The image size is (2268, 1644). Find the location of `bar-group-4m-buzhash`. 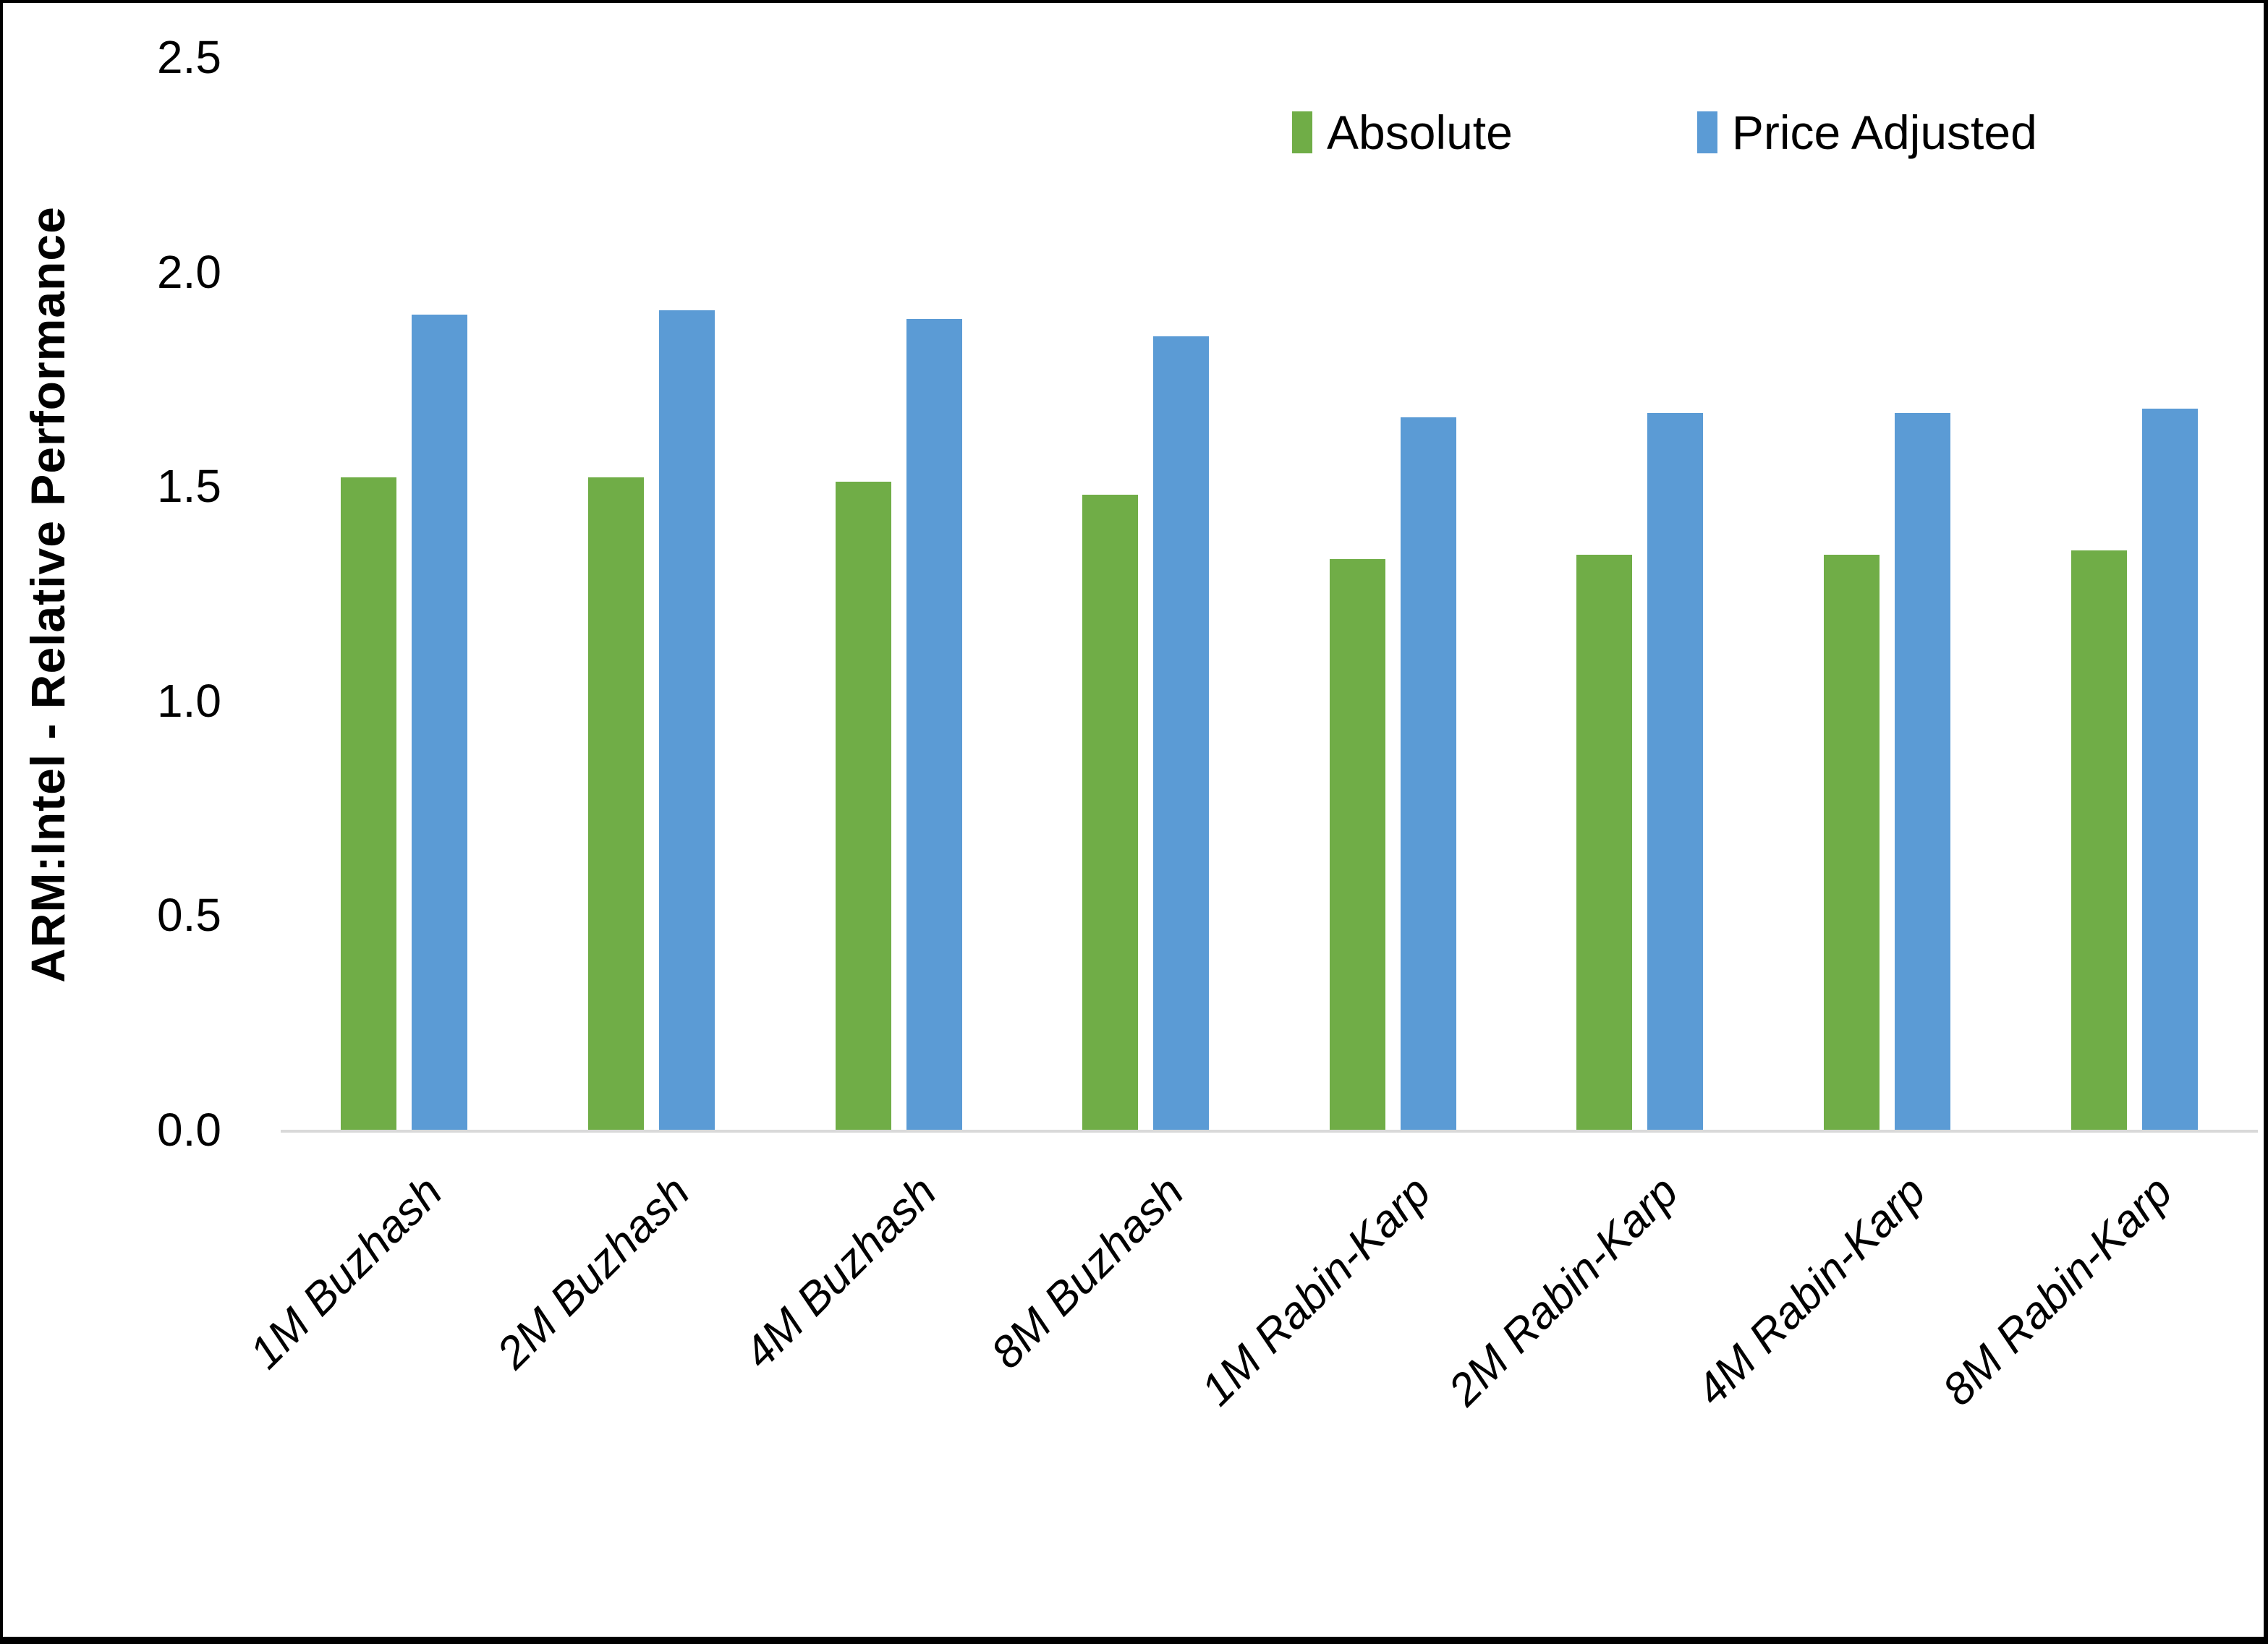

bar-group-4m-buzhash is located at coordinates (899, 593).